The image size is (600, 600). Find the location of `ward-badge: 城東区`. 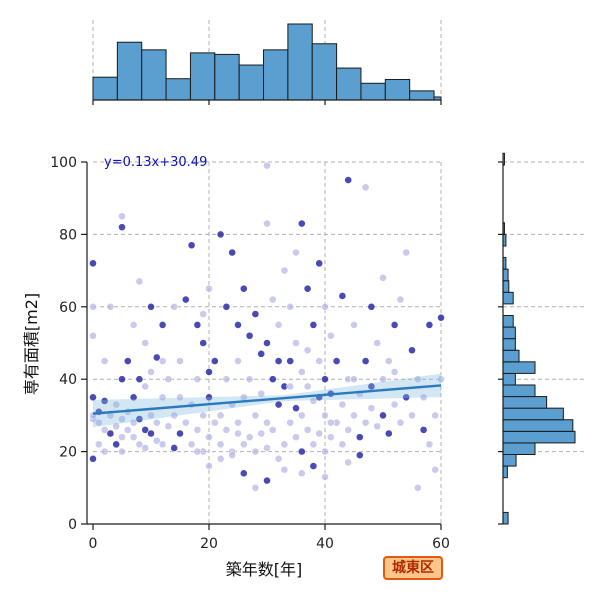

ward-badge: 城東区 is located at coordinates (413, 568).